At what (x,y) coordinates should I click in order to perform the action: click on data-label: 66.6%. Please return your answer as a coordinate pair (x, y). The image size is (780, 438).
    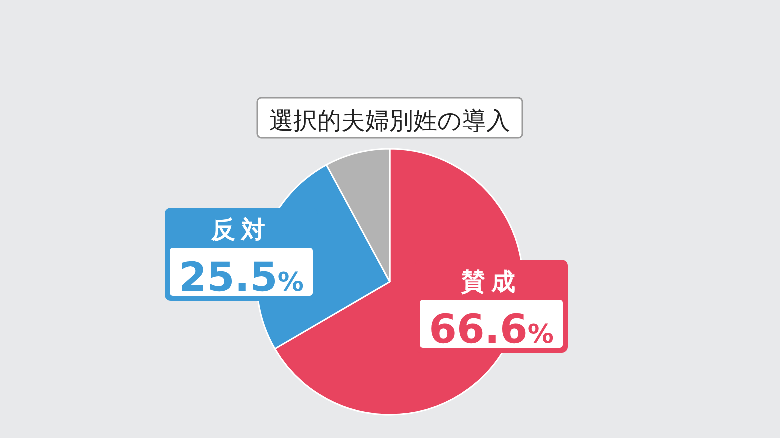
    Looking at the image, I should click on (491, 330).